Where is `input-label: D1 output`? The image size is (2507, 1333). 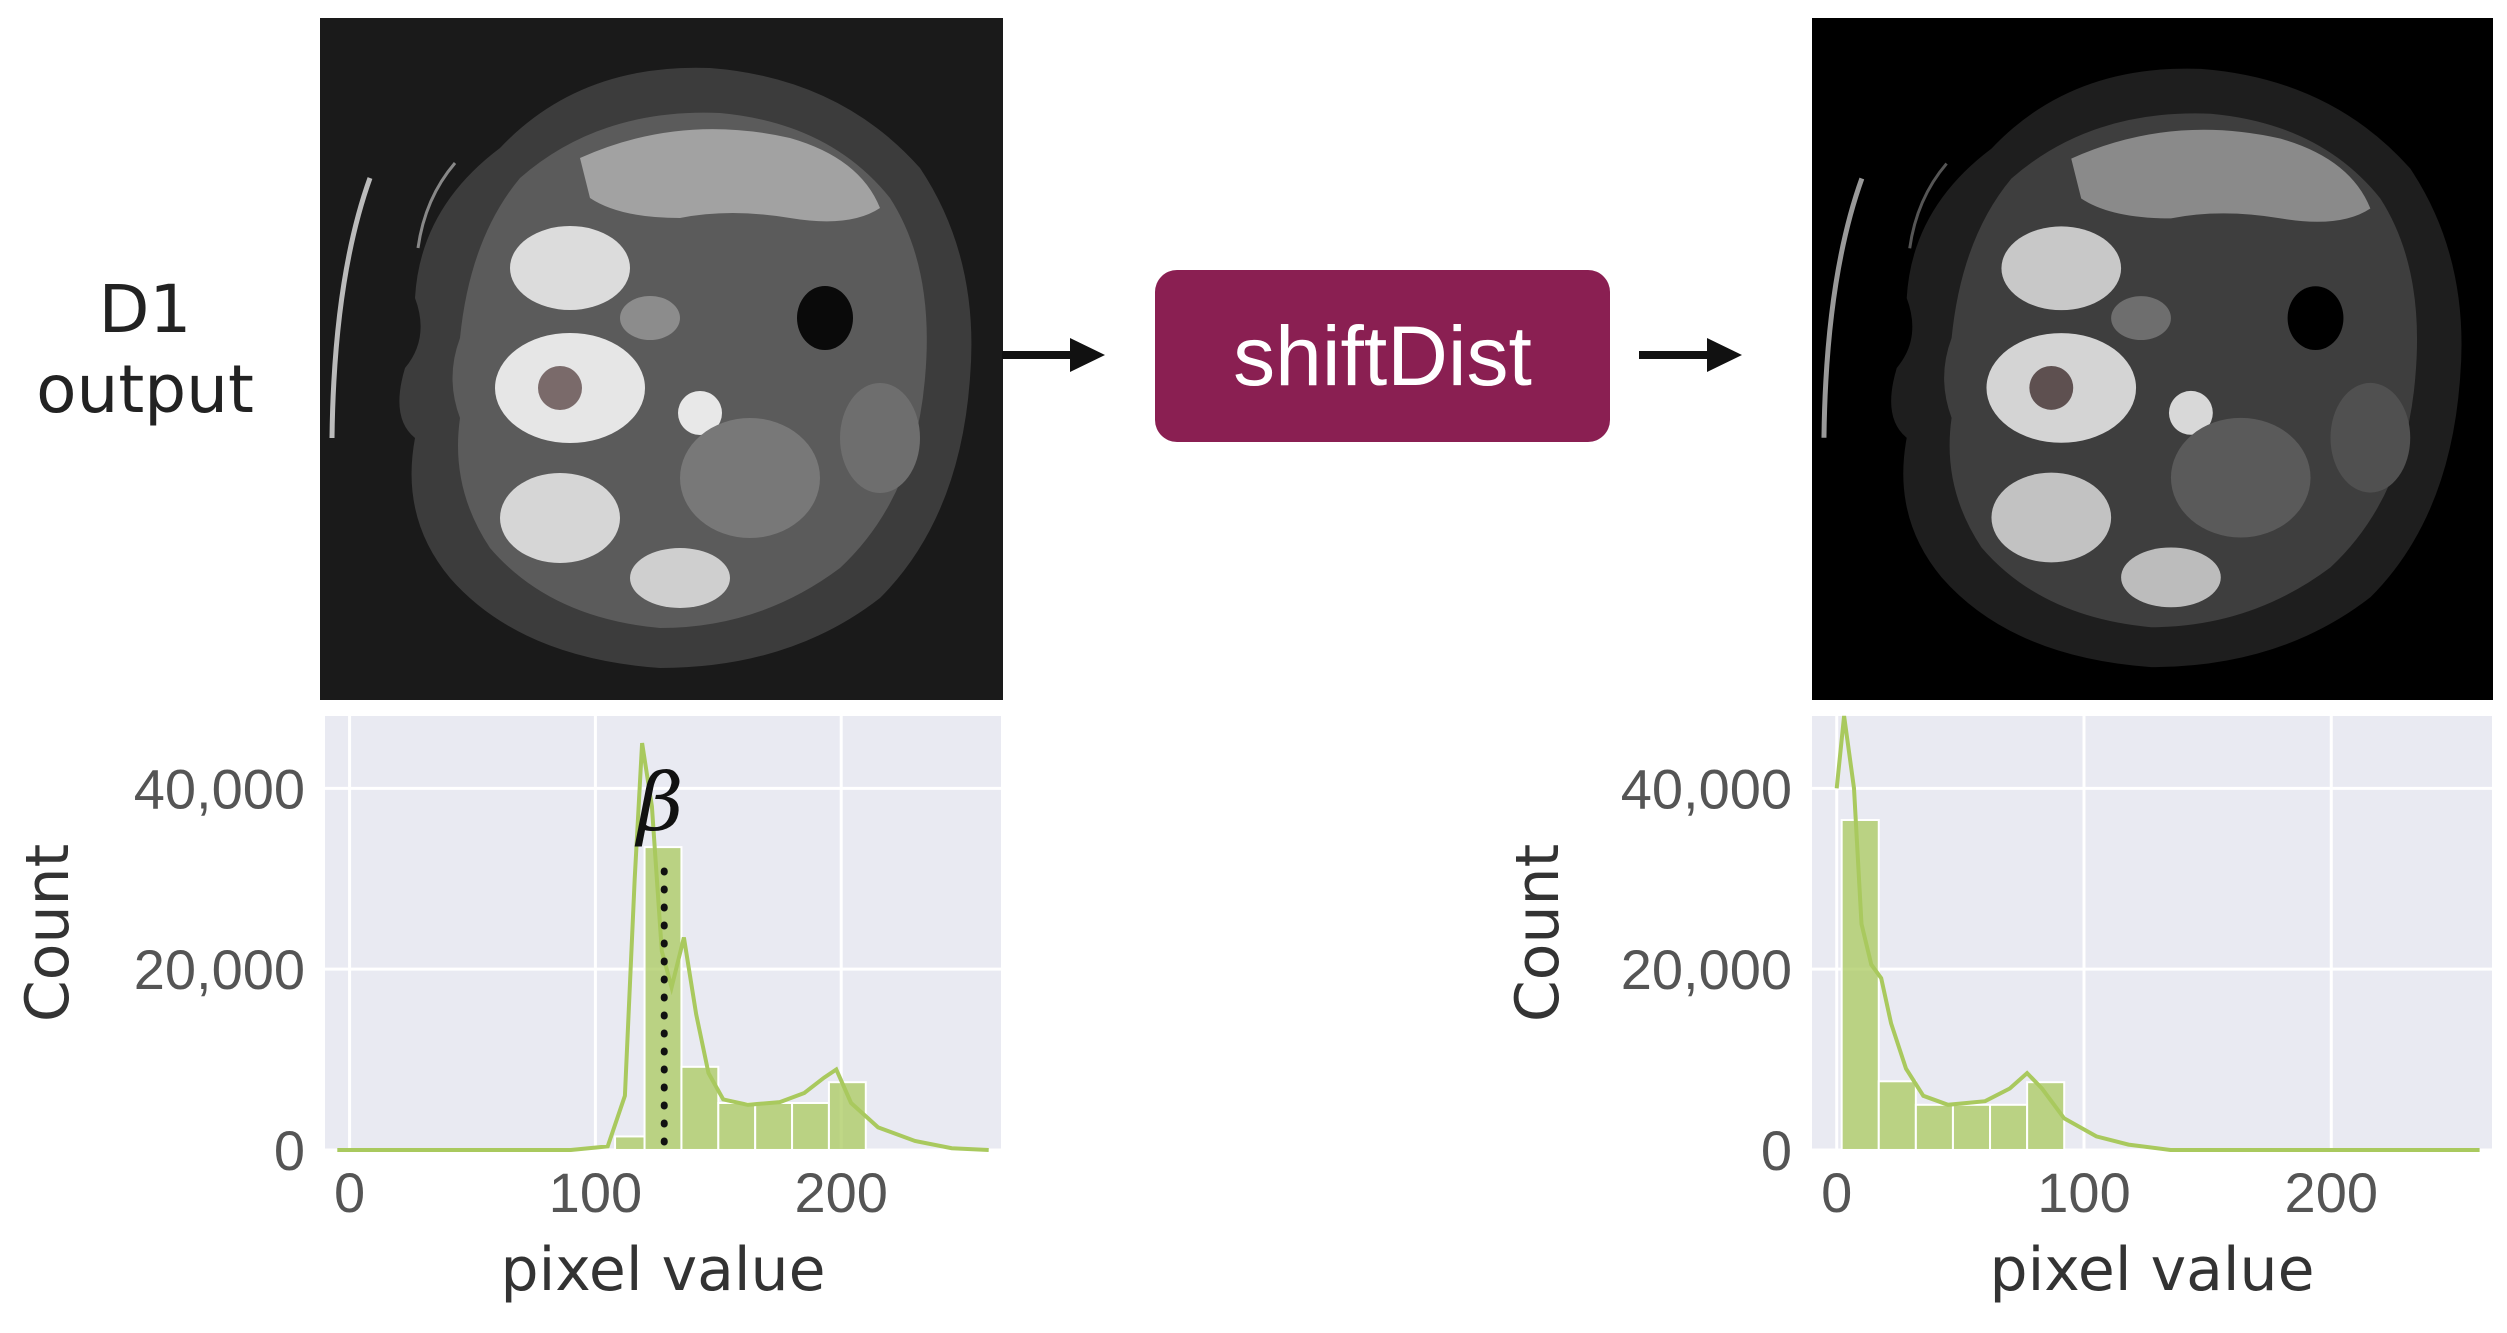 input-label: D1 output is located at coordinates (145, 350).